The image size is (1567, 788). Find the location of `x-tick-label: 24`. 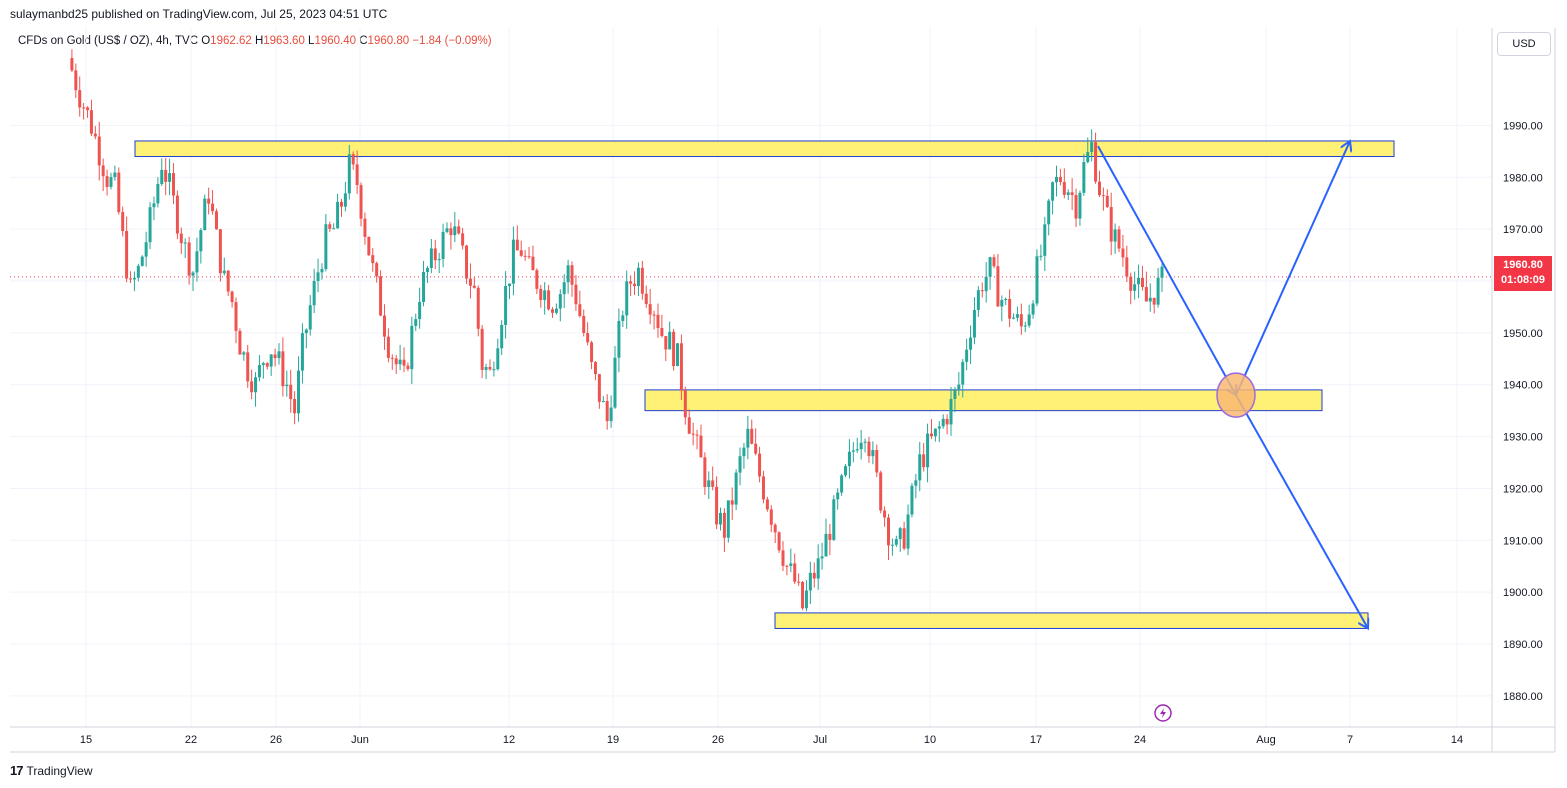

x-tick-label: 24 is located at coordinates (1140, 740).